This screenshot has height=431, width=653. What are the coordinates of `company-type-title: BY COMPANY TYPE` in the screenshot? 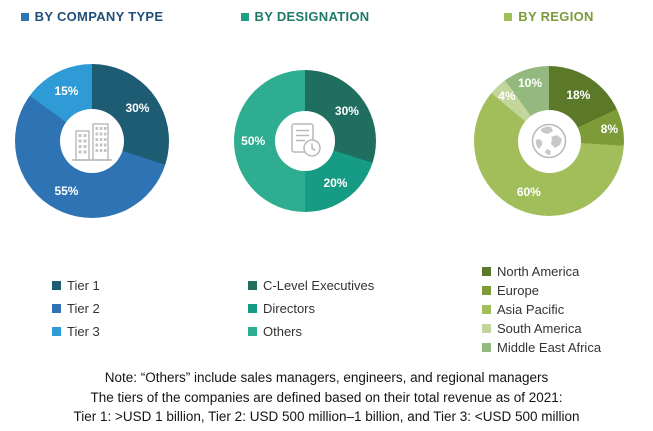 It's located at (92, 16).